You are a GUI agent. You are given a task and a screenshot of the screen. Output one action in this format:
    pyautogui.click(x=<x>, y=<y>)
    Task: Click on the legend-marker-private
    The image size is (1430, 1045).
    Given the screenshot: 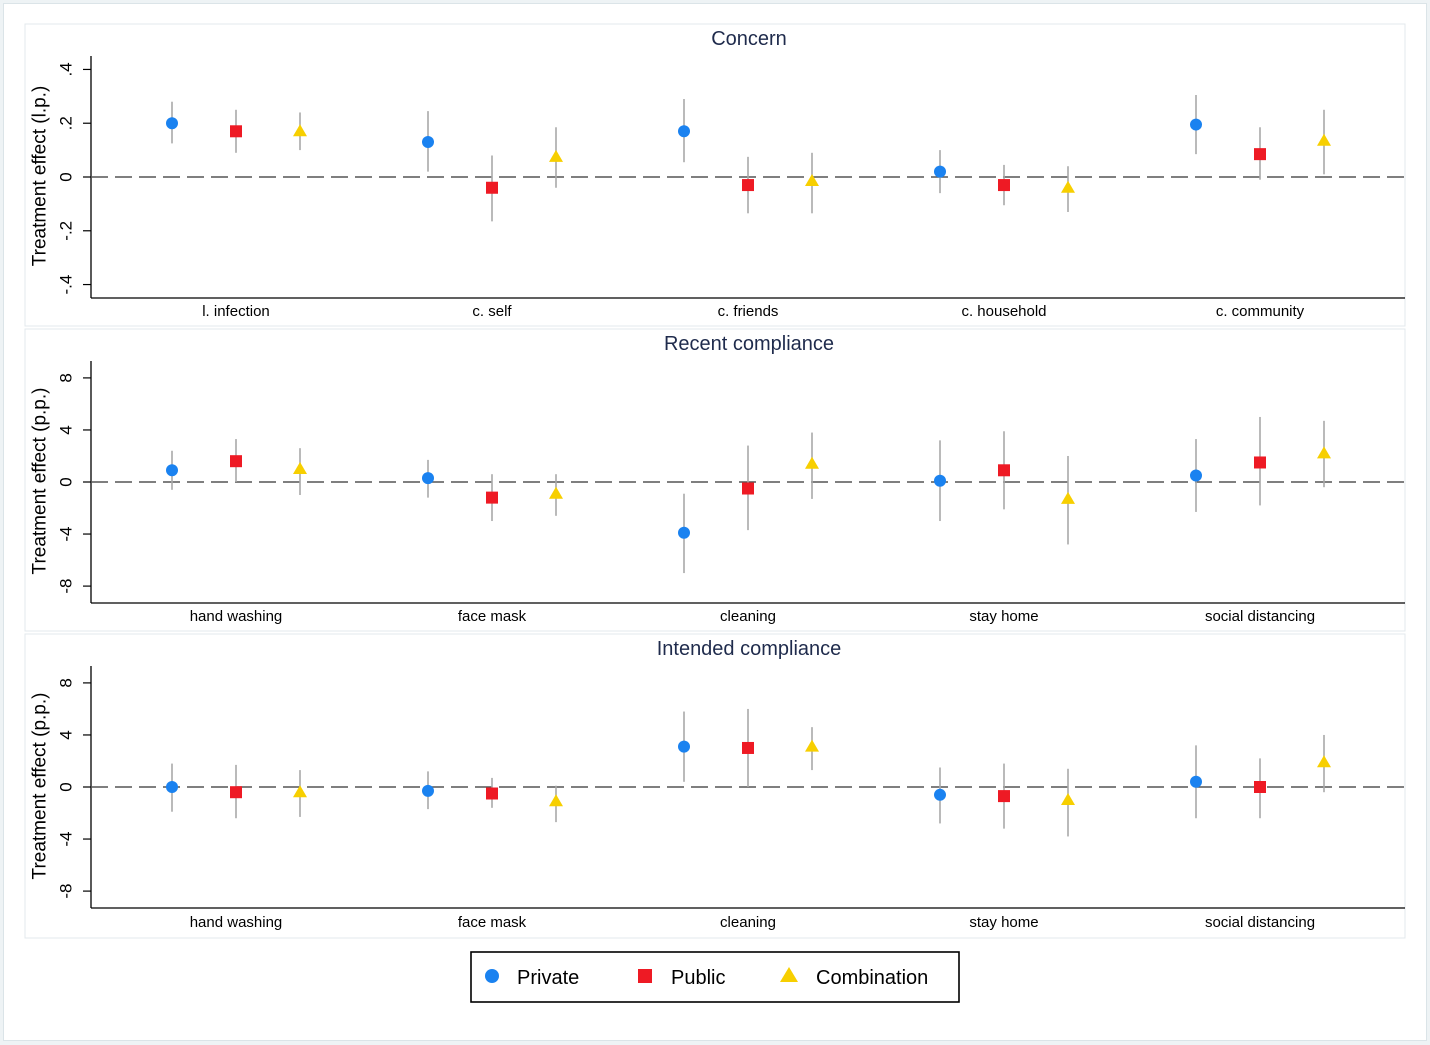 What is the action you would take?
    pyautogui.click(x=492, y=976)
    